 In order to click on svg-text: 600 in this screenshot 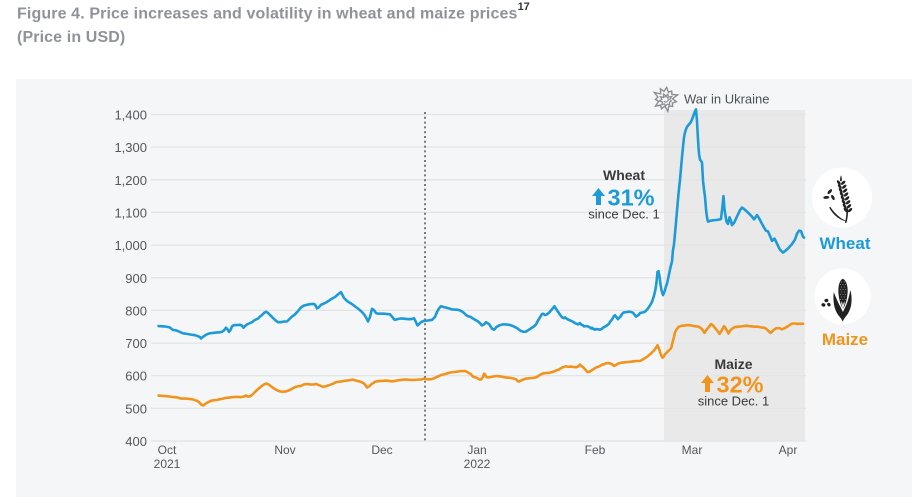, I will do `click(136, 376)`.